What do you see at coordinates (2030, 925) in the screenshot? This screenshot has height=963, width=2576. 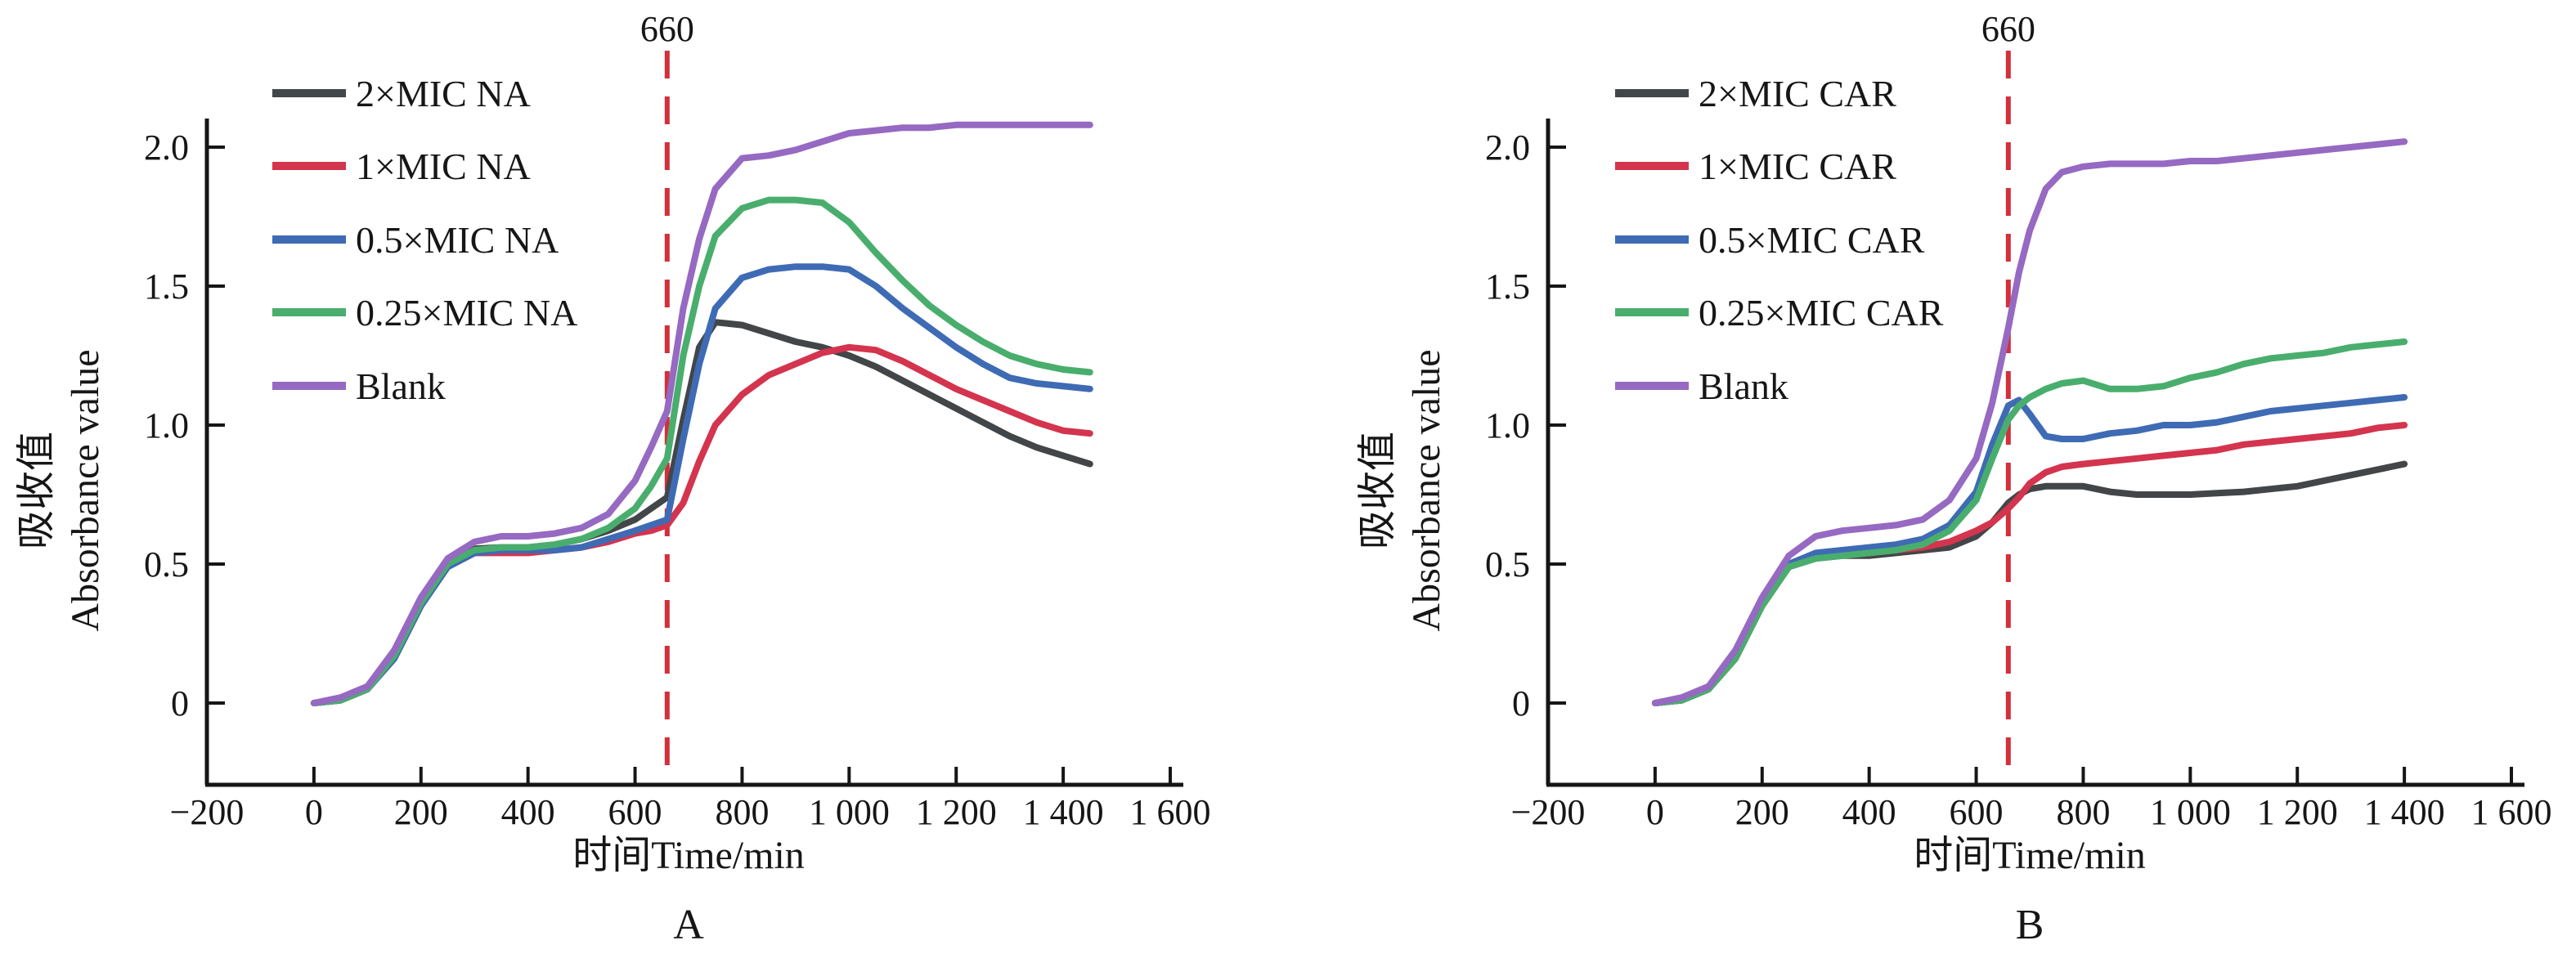 I see `panel-label: B` at bounding box center [2030, 925].